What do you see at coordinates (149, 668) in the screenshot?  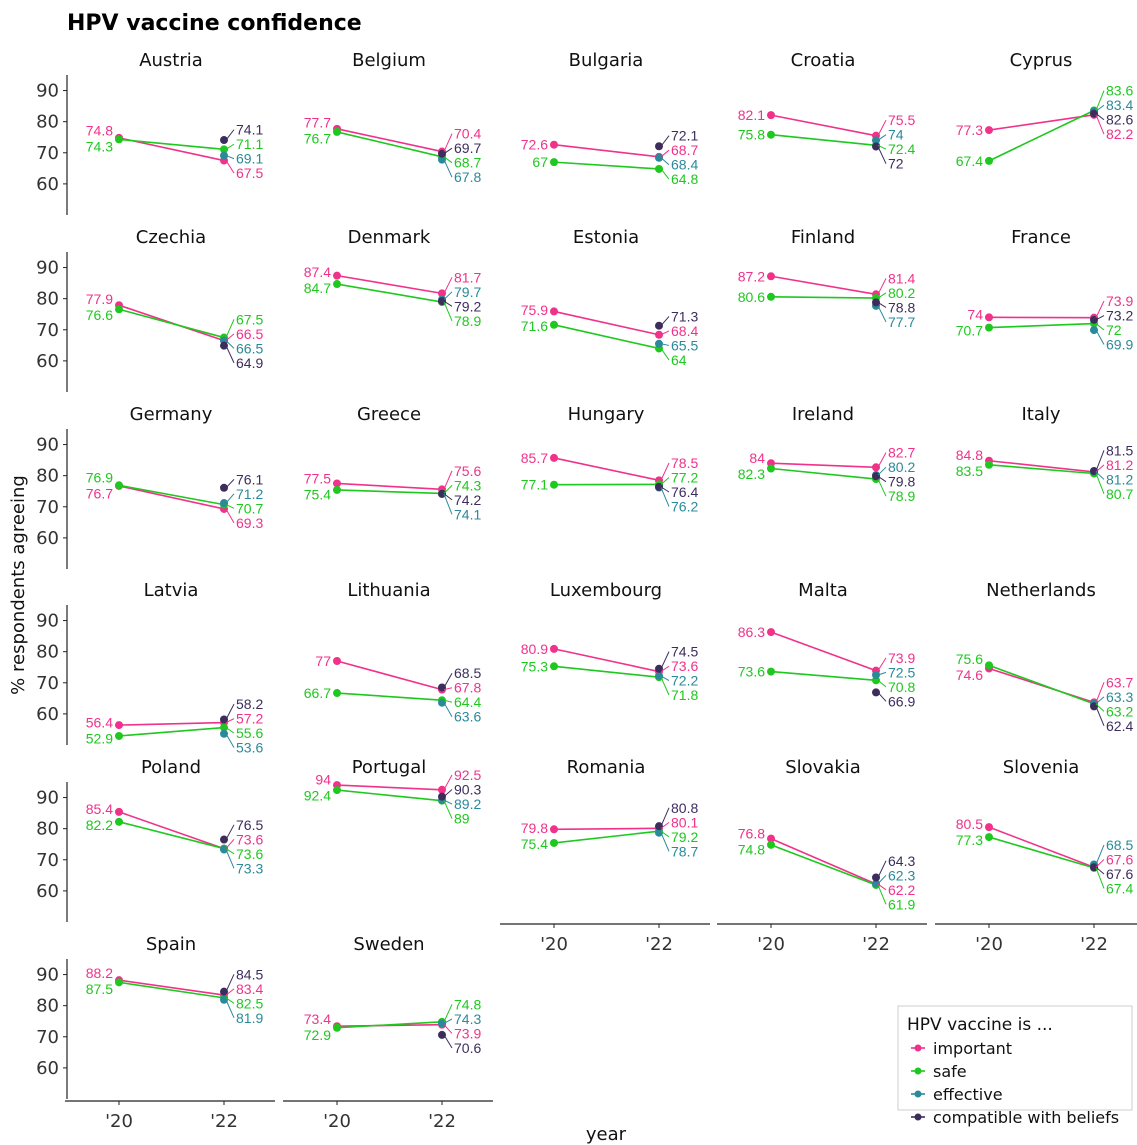 I see `panel-latvia: Latvia 60 70 80 90 56.452.9 58.257.255.653.6` at bounding box center [149, 668].